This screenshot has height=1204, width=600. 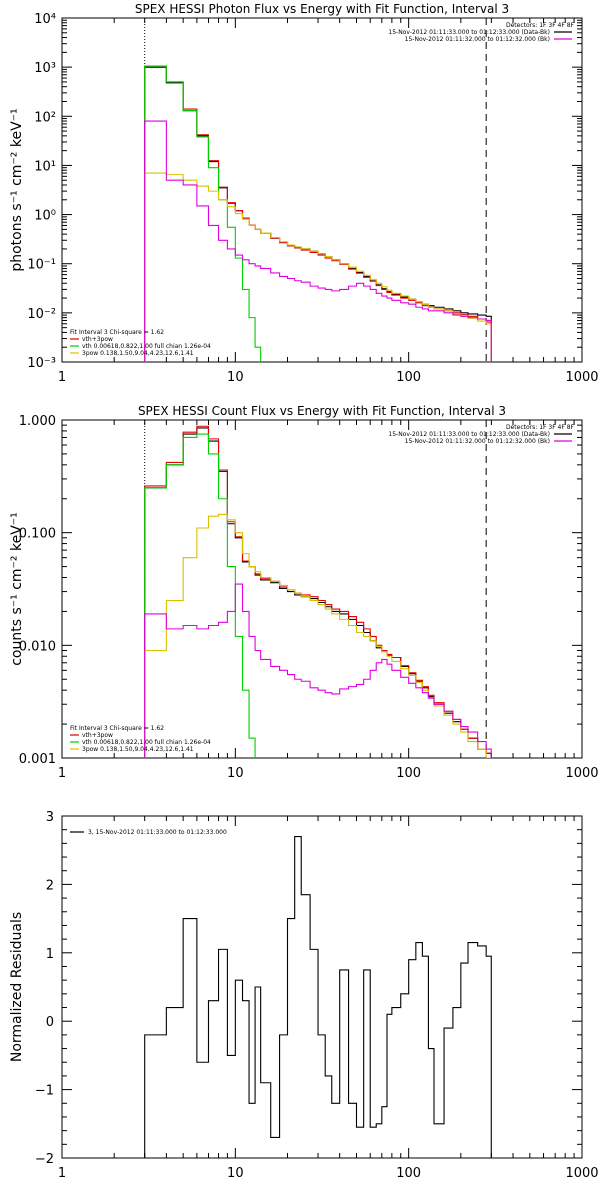 I want to click on y-tick-label: 2, so click(x=50, y=885).